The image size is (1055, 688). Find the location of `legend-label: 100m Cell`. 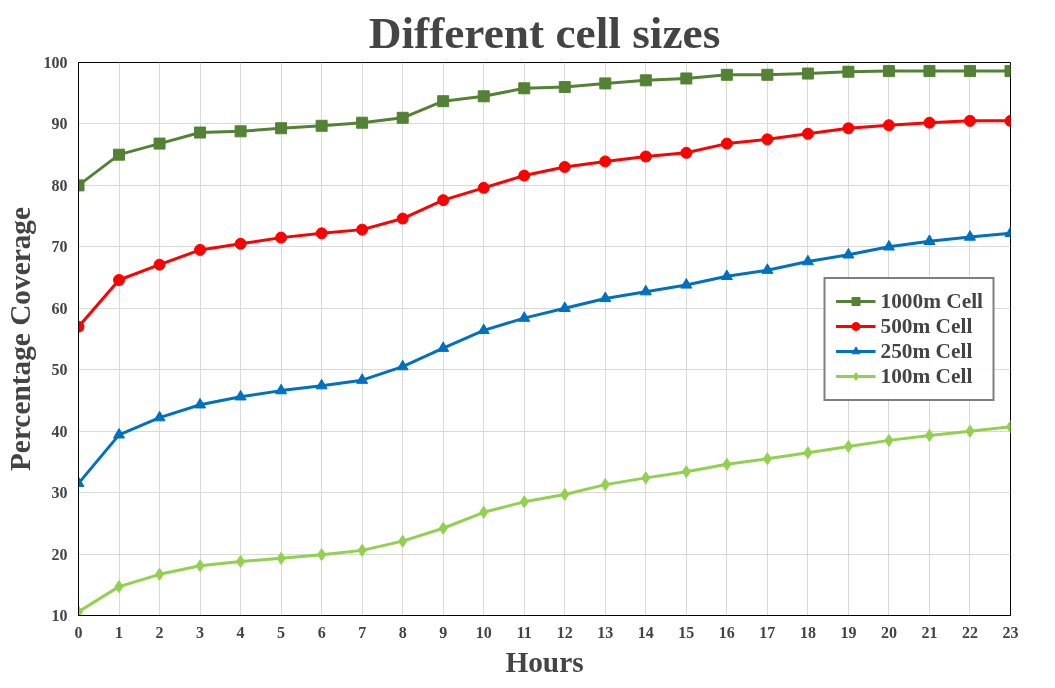

legend-label: 100m Cell is located at coordinates (926, 376).